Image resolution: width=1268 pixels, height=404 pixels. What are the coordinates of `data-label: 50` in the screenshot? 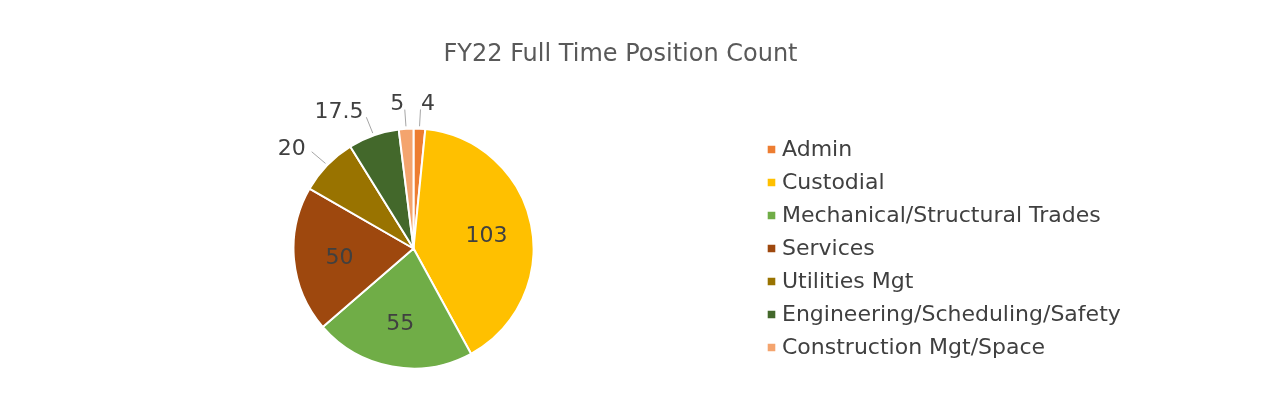 It's located at (339, 256).